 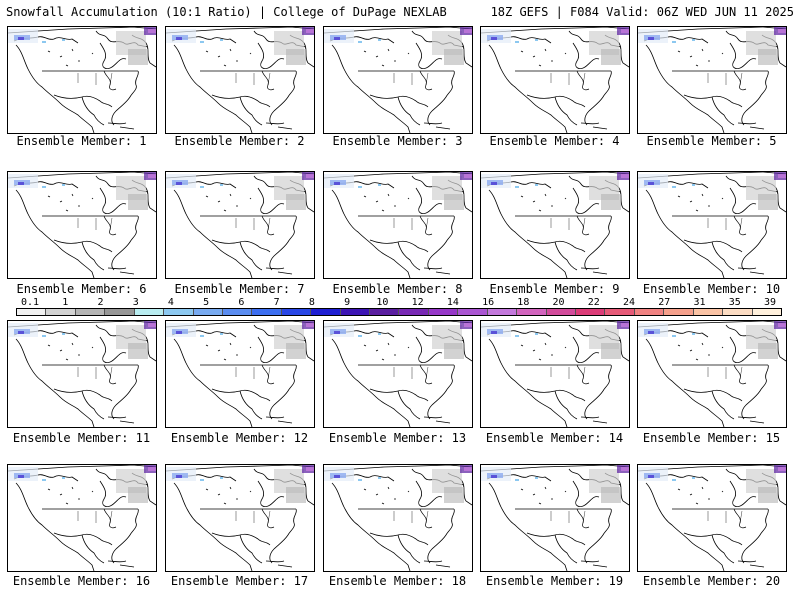 What do you see at coordinates (770, 302) in the screenshot?
I see `colorbar-tick-label: 39` at bounding box center [770, 302].